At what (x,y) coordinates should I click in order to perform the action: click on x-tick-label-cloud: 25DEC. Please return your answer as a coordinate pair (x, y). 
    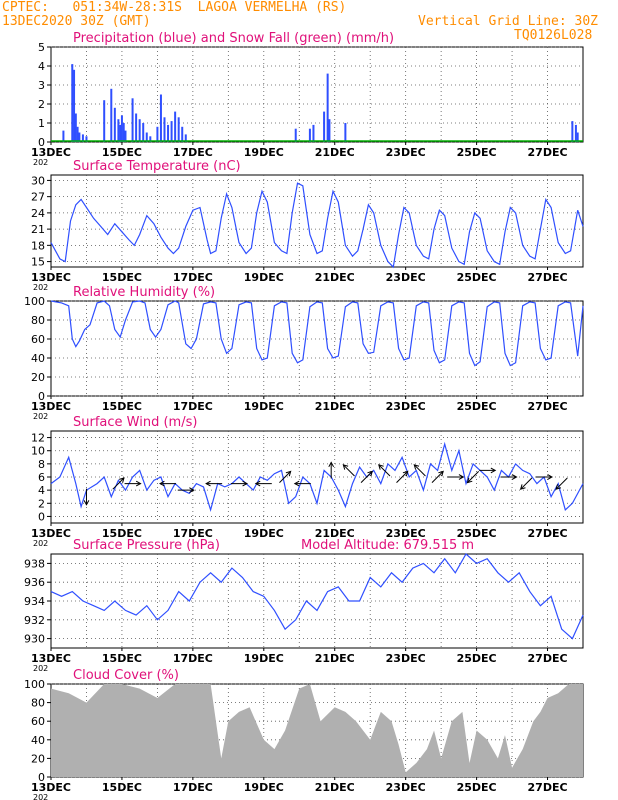
    Looking at the image, I should click on (477, 787).